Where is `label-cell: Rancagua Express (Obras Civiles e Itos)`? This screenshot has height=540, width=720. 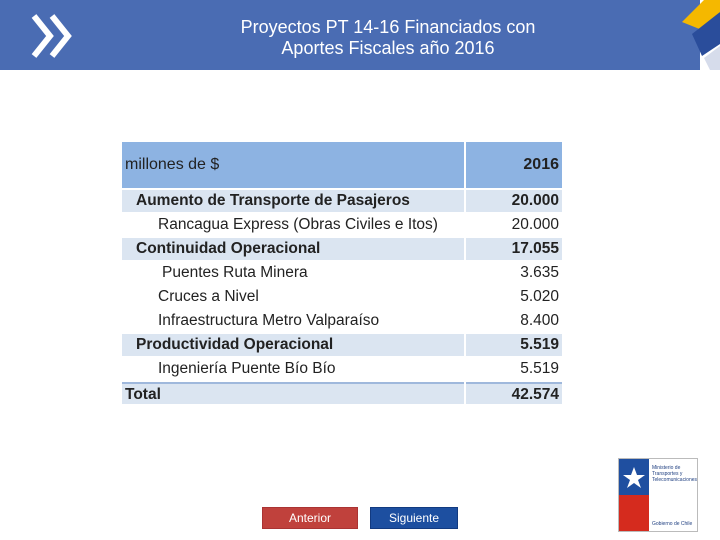 label-cell: Rancagua Express (Obras Civiles e Itos) is located at coordinates (298, 224).